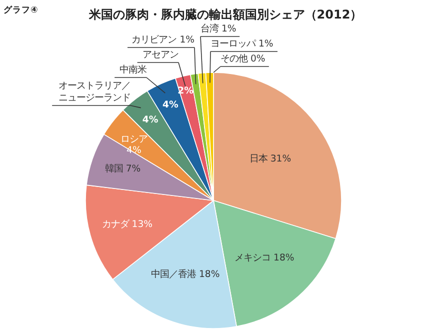 This screenshot has width=430, height=333. I want to click on slice-label: カリビアン 1%, so click(163, 40).